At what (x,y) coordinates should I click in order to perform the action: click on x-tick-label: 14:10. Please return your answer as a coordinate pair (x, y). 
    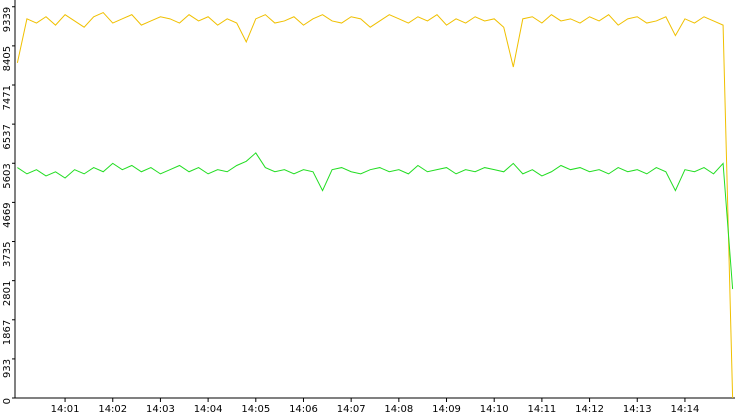
    Looking at the image, I should click on (494, 409).